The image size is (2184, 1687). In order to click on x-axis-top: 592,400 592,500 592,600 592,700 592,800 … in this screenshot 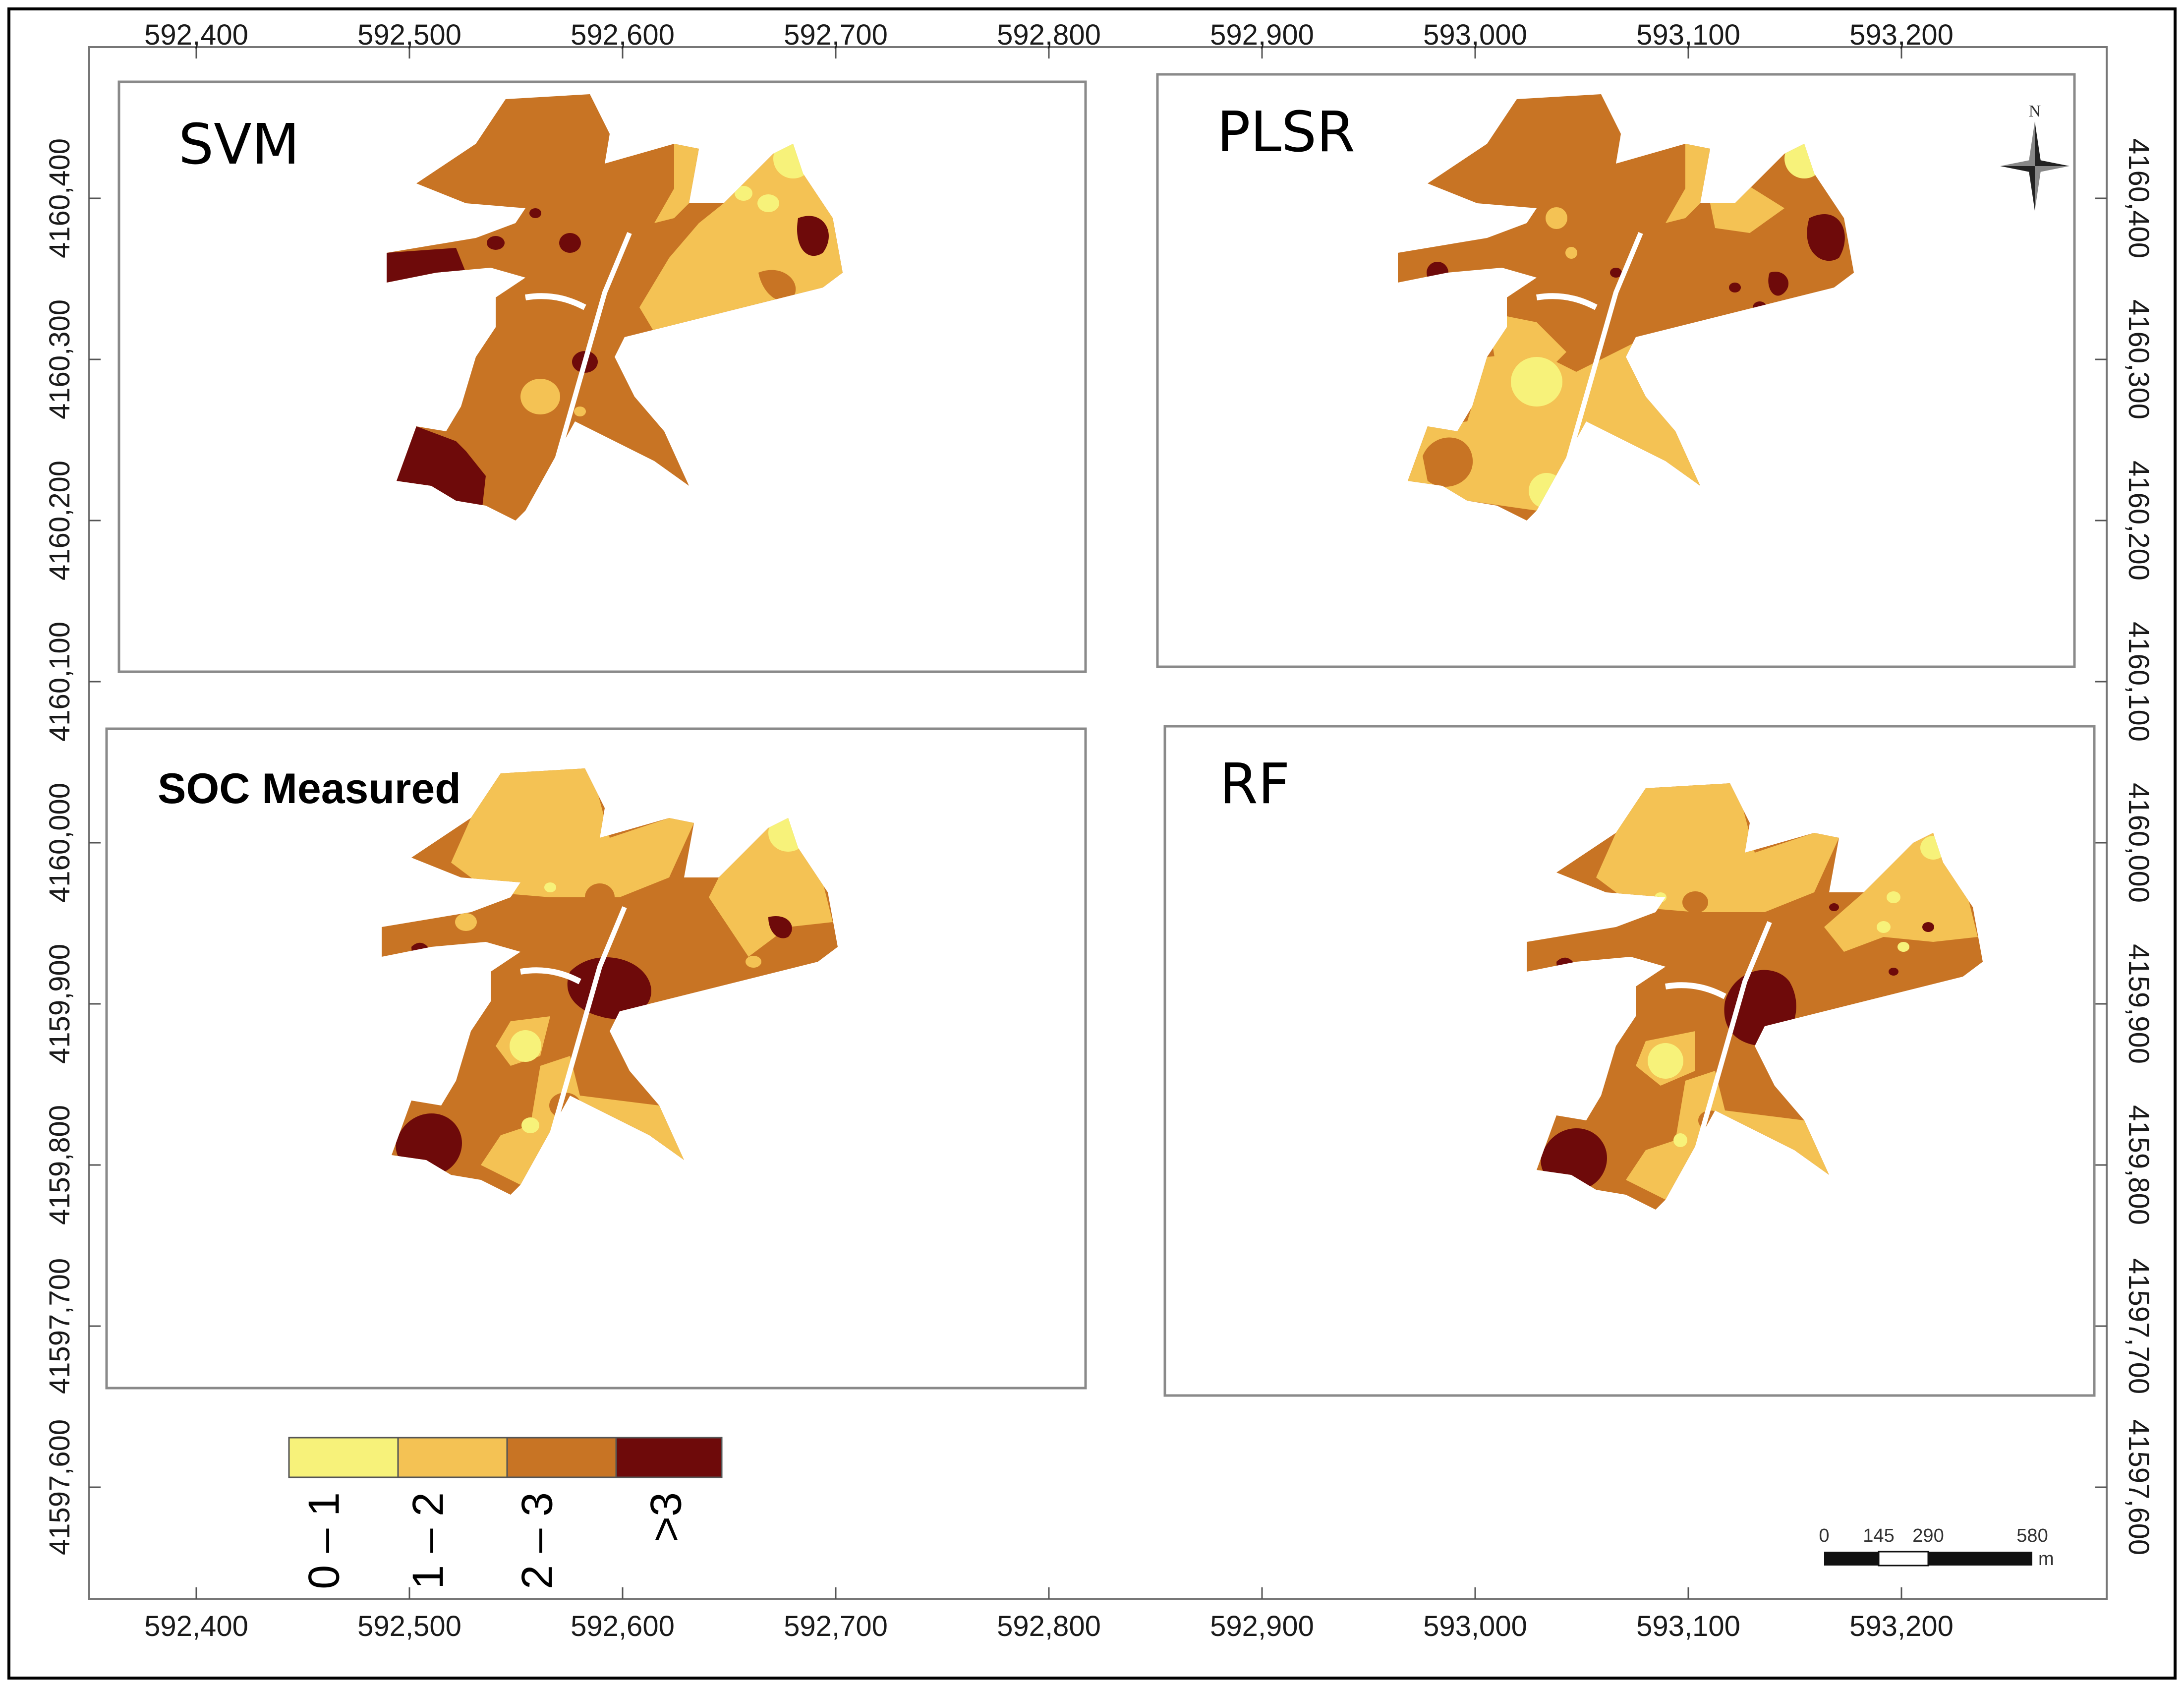, I will do `click(1049, 35)`.